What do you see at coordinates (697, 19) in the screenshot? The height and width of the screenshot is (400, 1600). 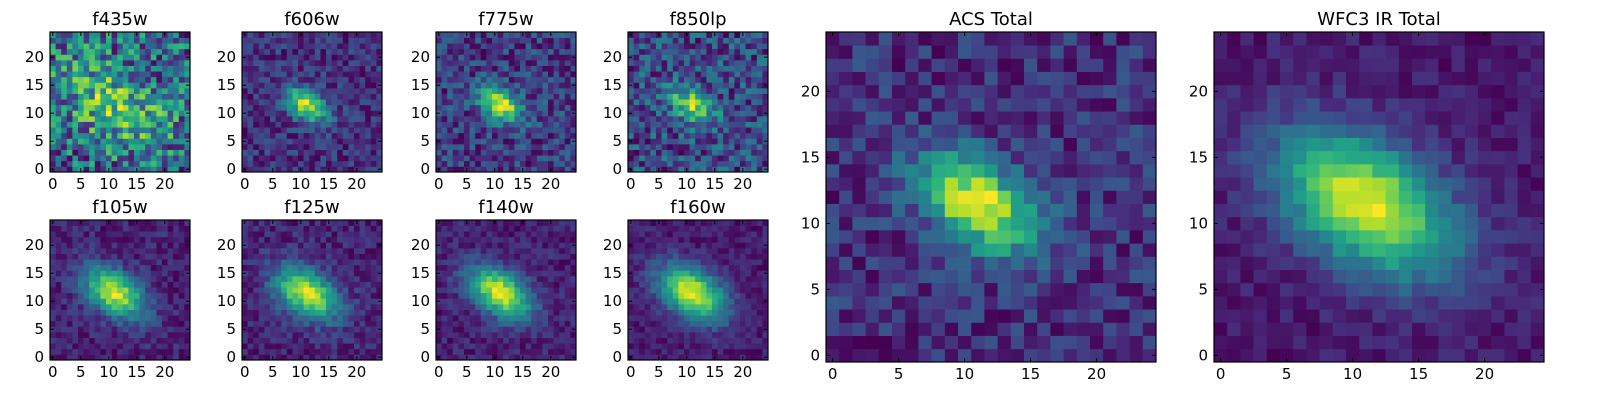 I see `panel-title: f850lp` at bounding box center [697, 19].